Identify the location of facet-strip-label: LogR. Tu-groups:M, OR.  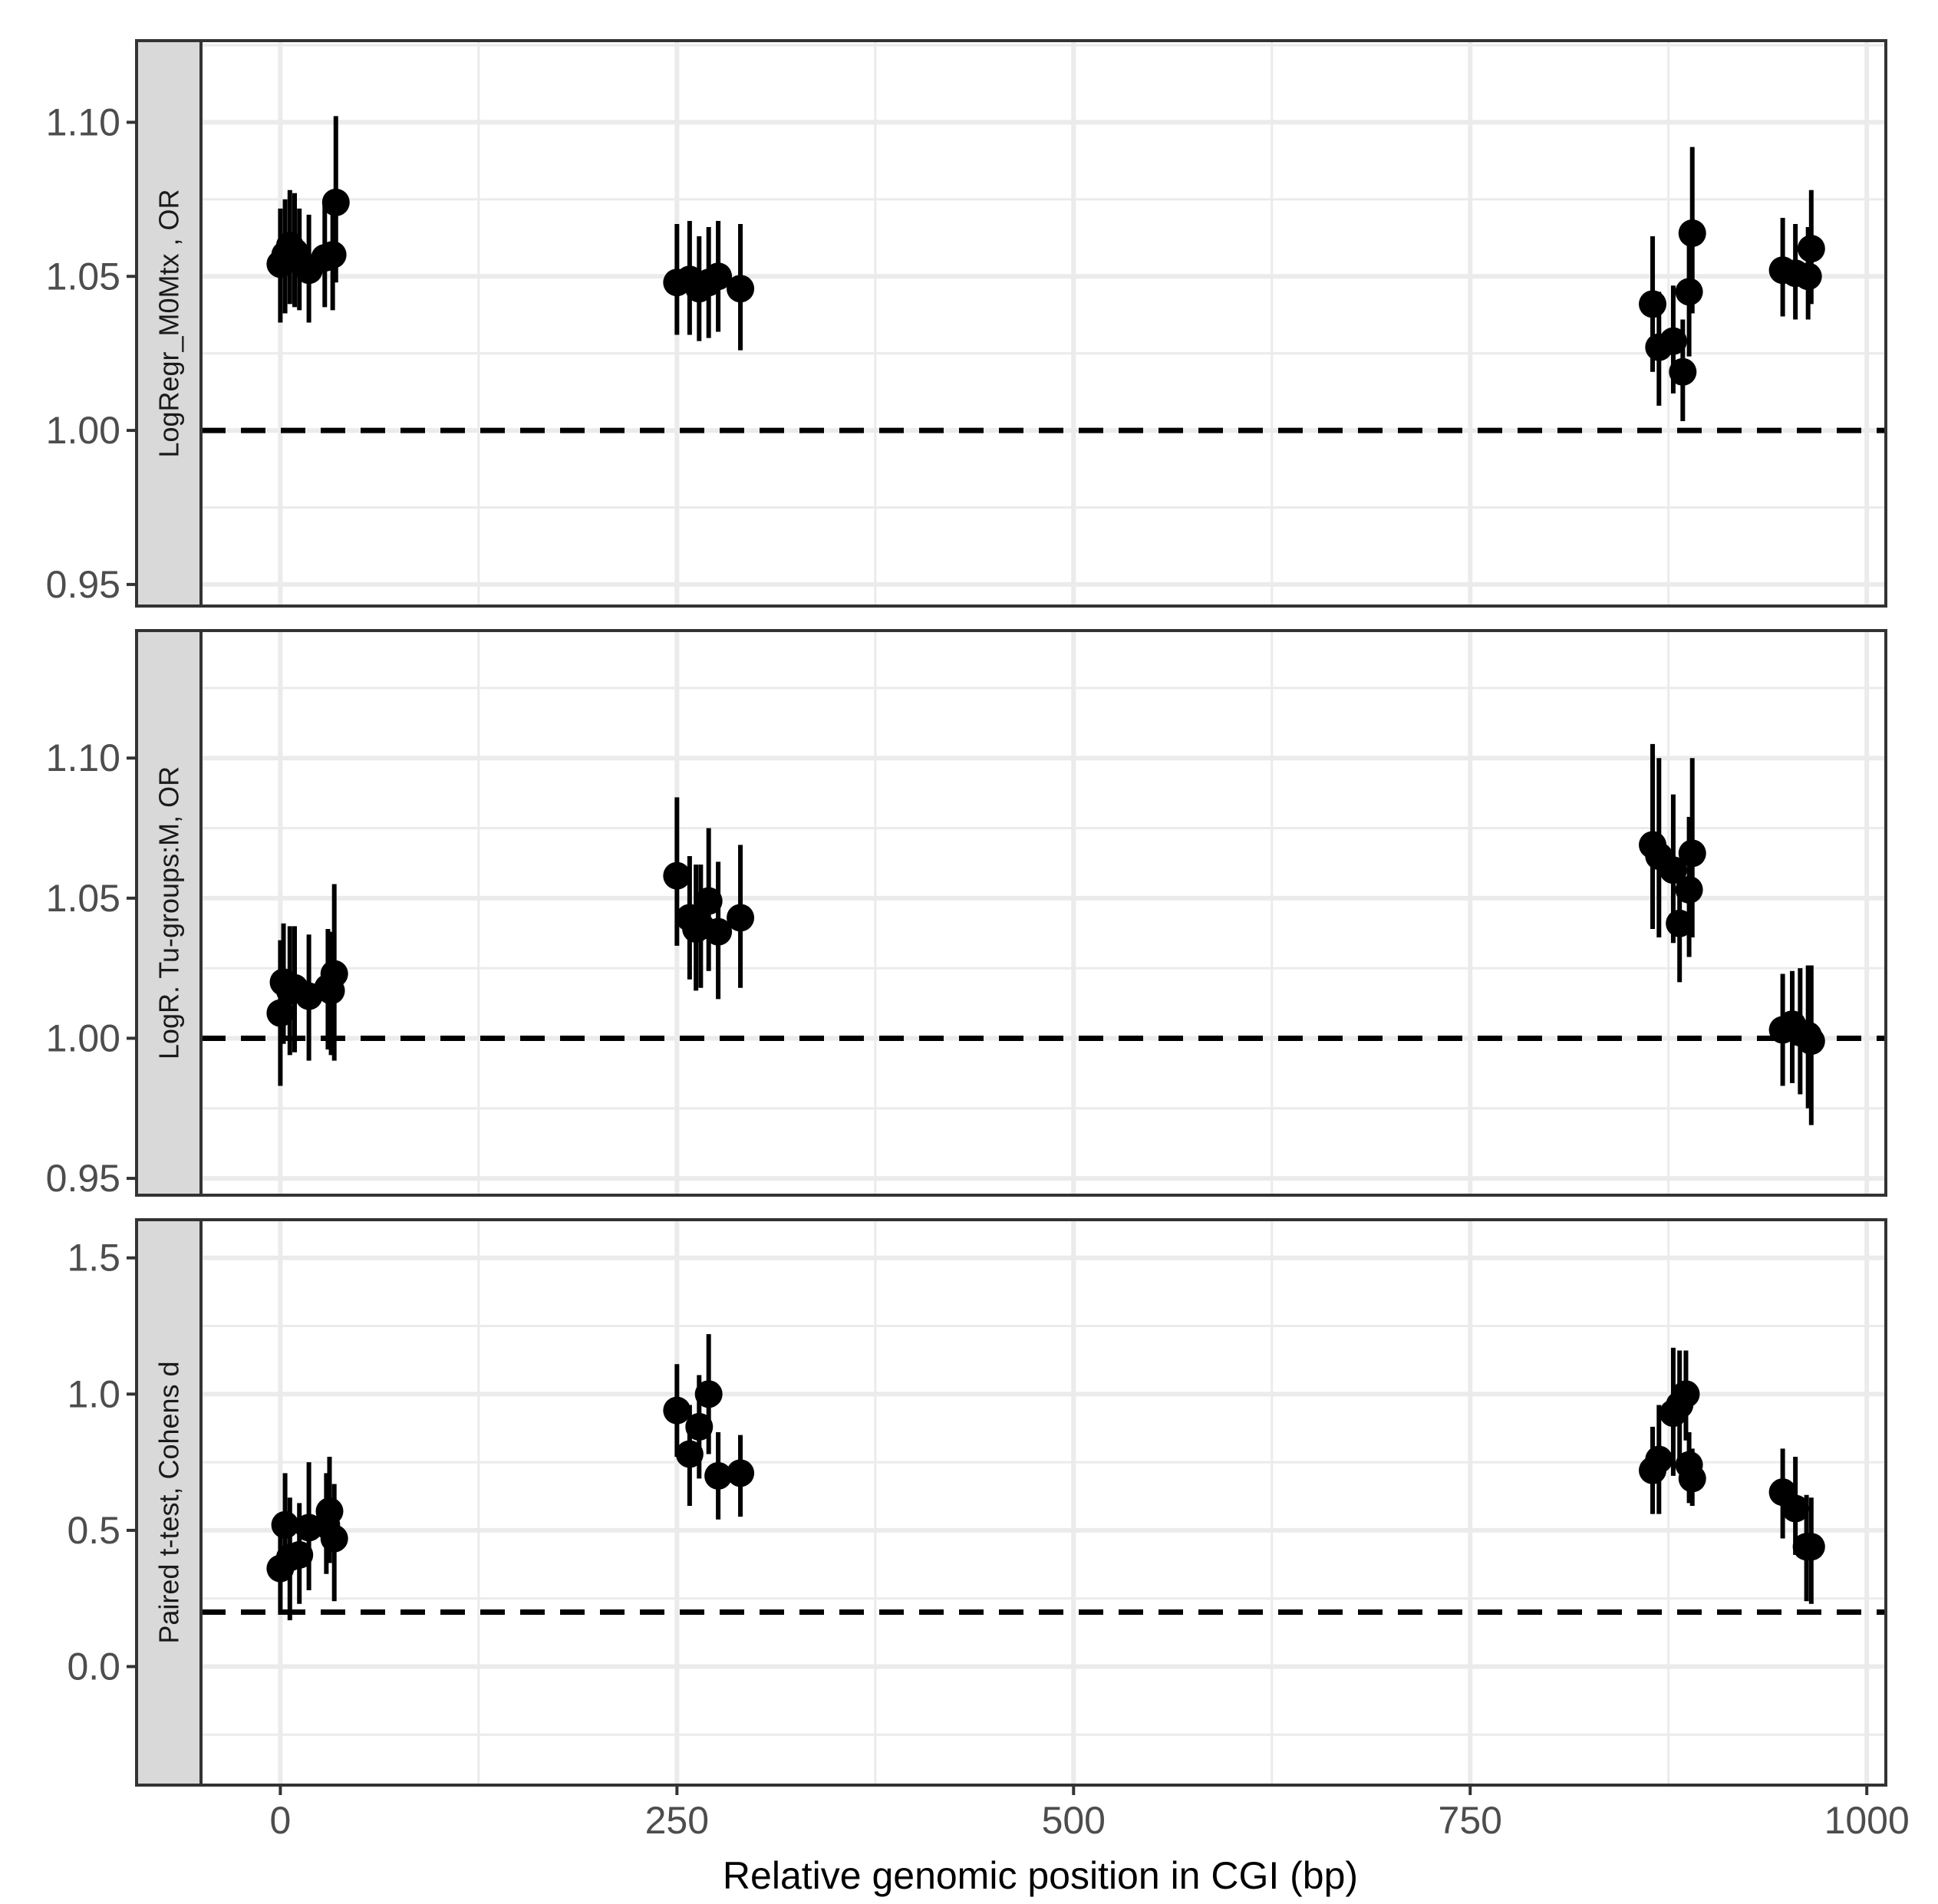
(169, 912).